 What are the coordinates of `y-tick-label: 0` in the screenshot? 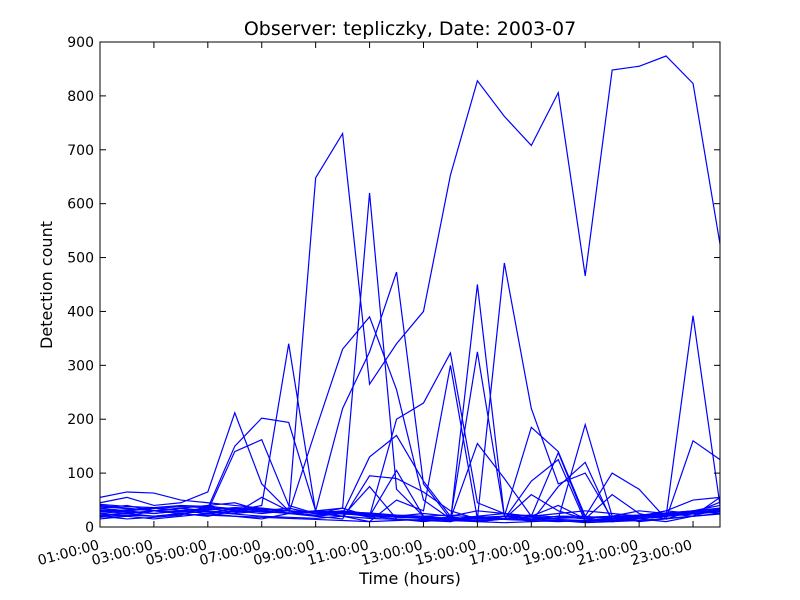 It's located at (89, 528).